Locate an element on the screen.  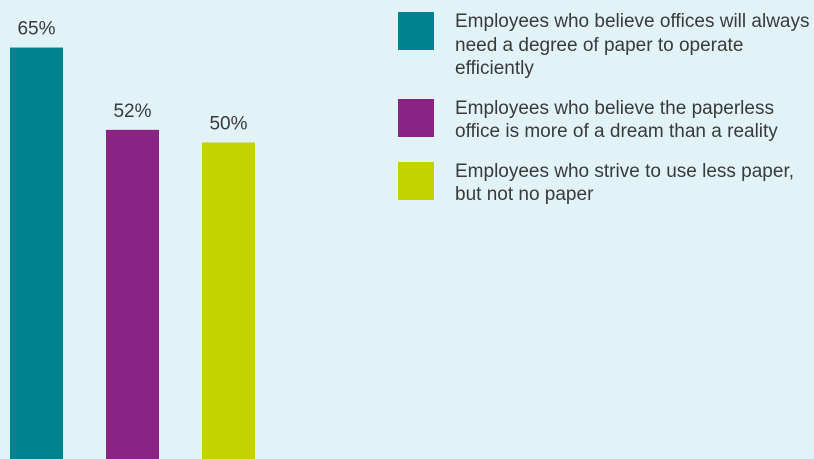
legend-swatch-paperless-dream is located at coordinates (416, 117).